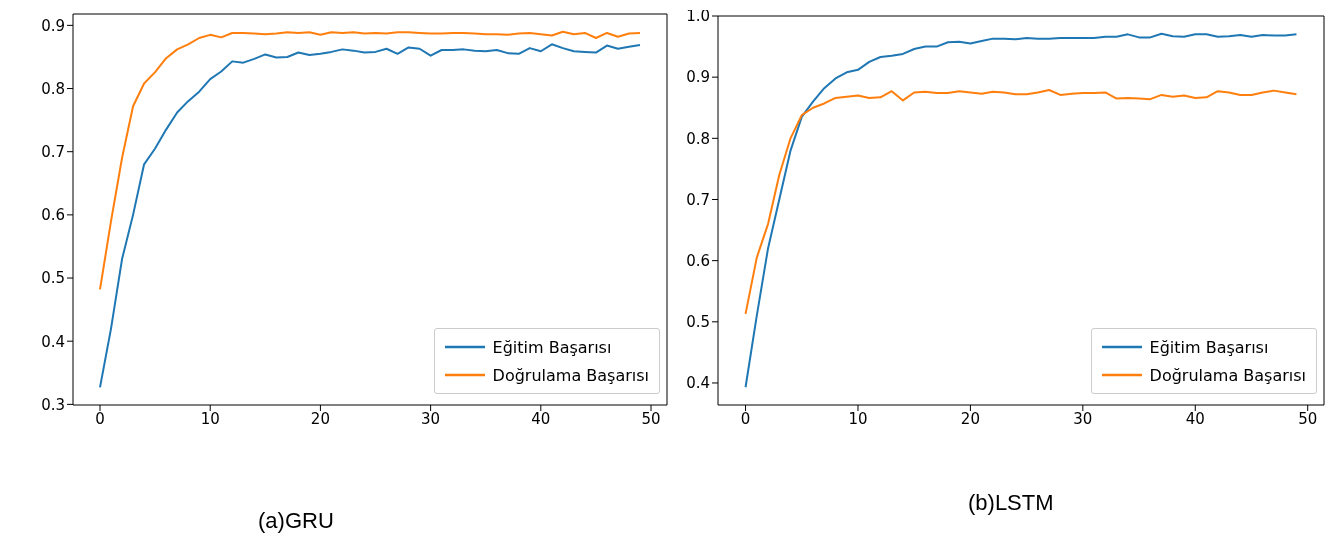  What do you see at coordinates (53, 404) in the screenshot?
I see `y-tick-label: 0.3` at bounding box center [53, 404].